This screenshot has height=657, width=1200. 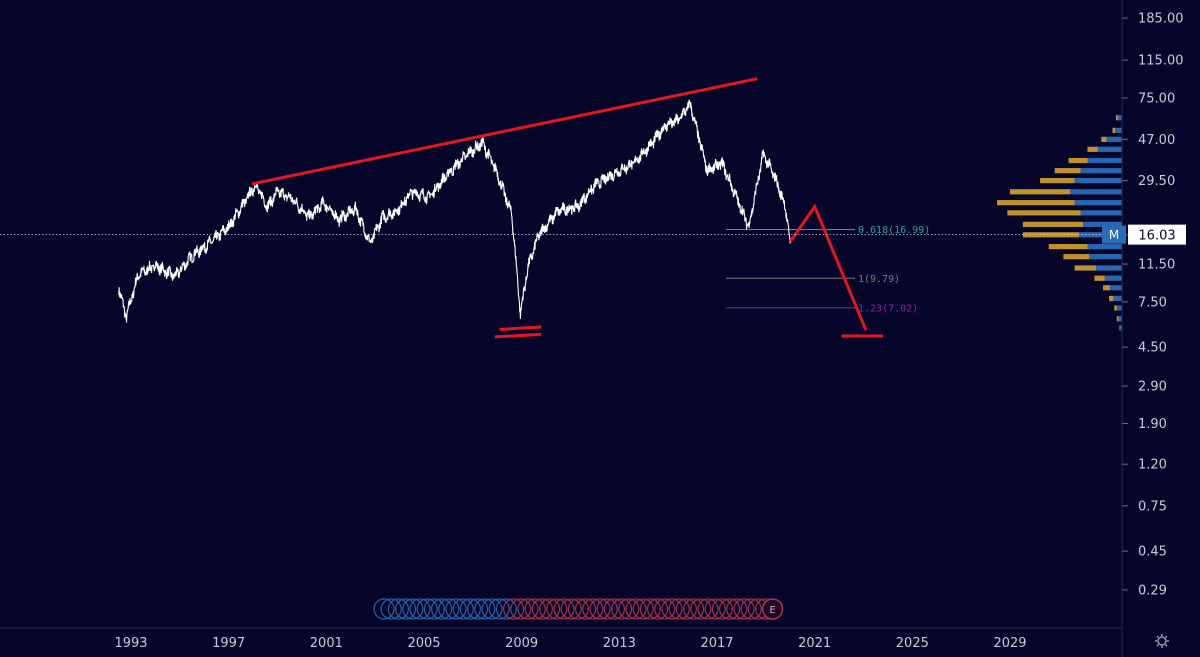 What do you see at coordinates (1161, 19) in the screenshot?
I see `y-tick-label-0: 185.00` at bounding box center [1161, 19].